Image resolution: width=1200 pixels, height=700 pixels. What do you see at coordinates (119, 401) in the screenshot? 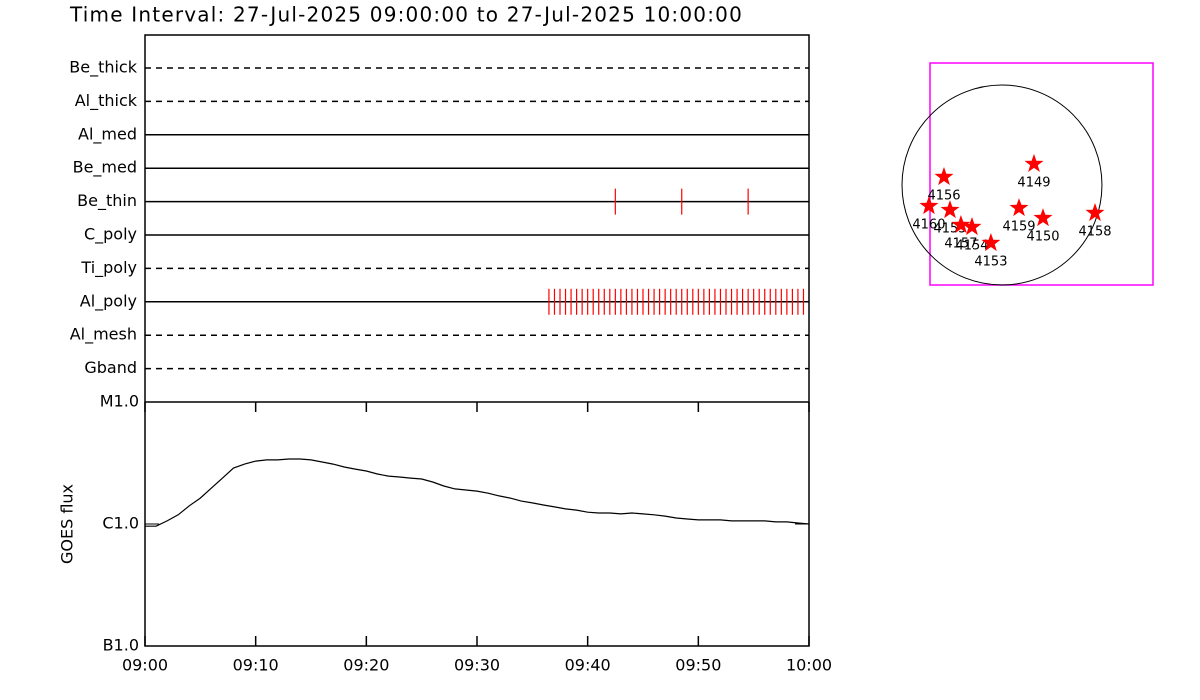
I see `y-tick-label: M1.0` at bounding box center [119, 401].